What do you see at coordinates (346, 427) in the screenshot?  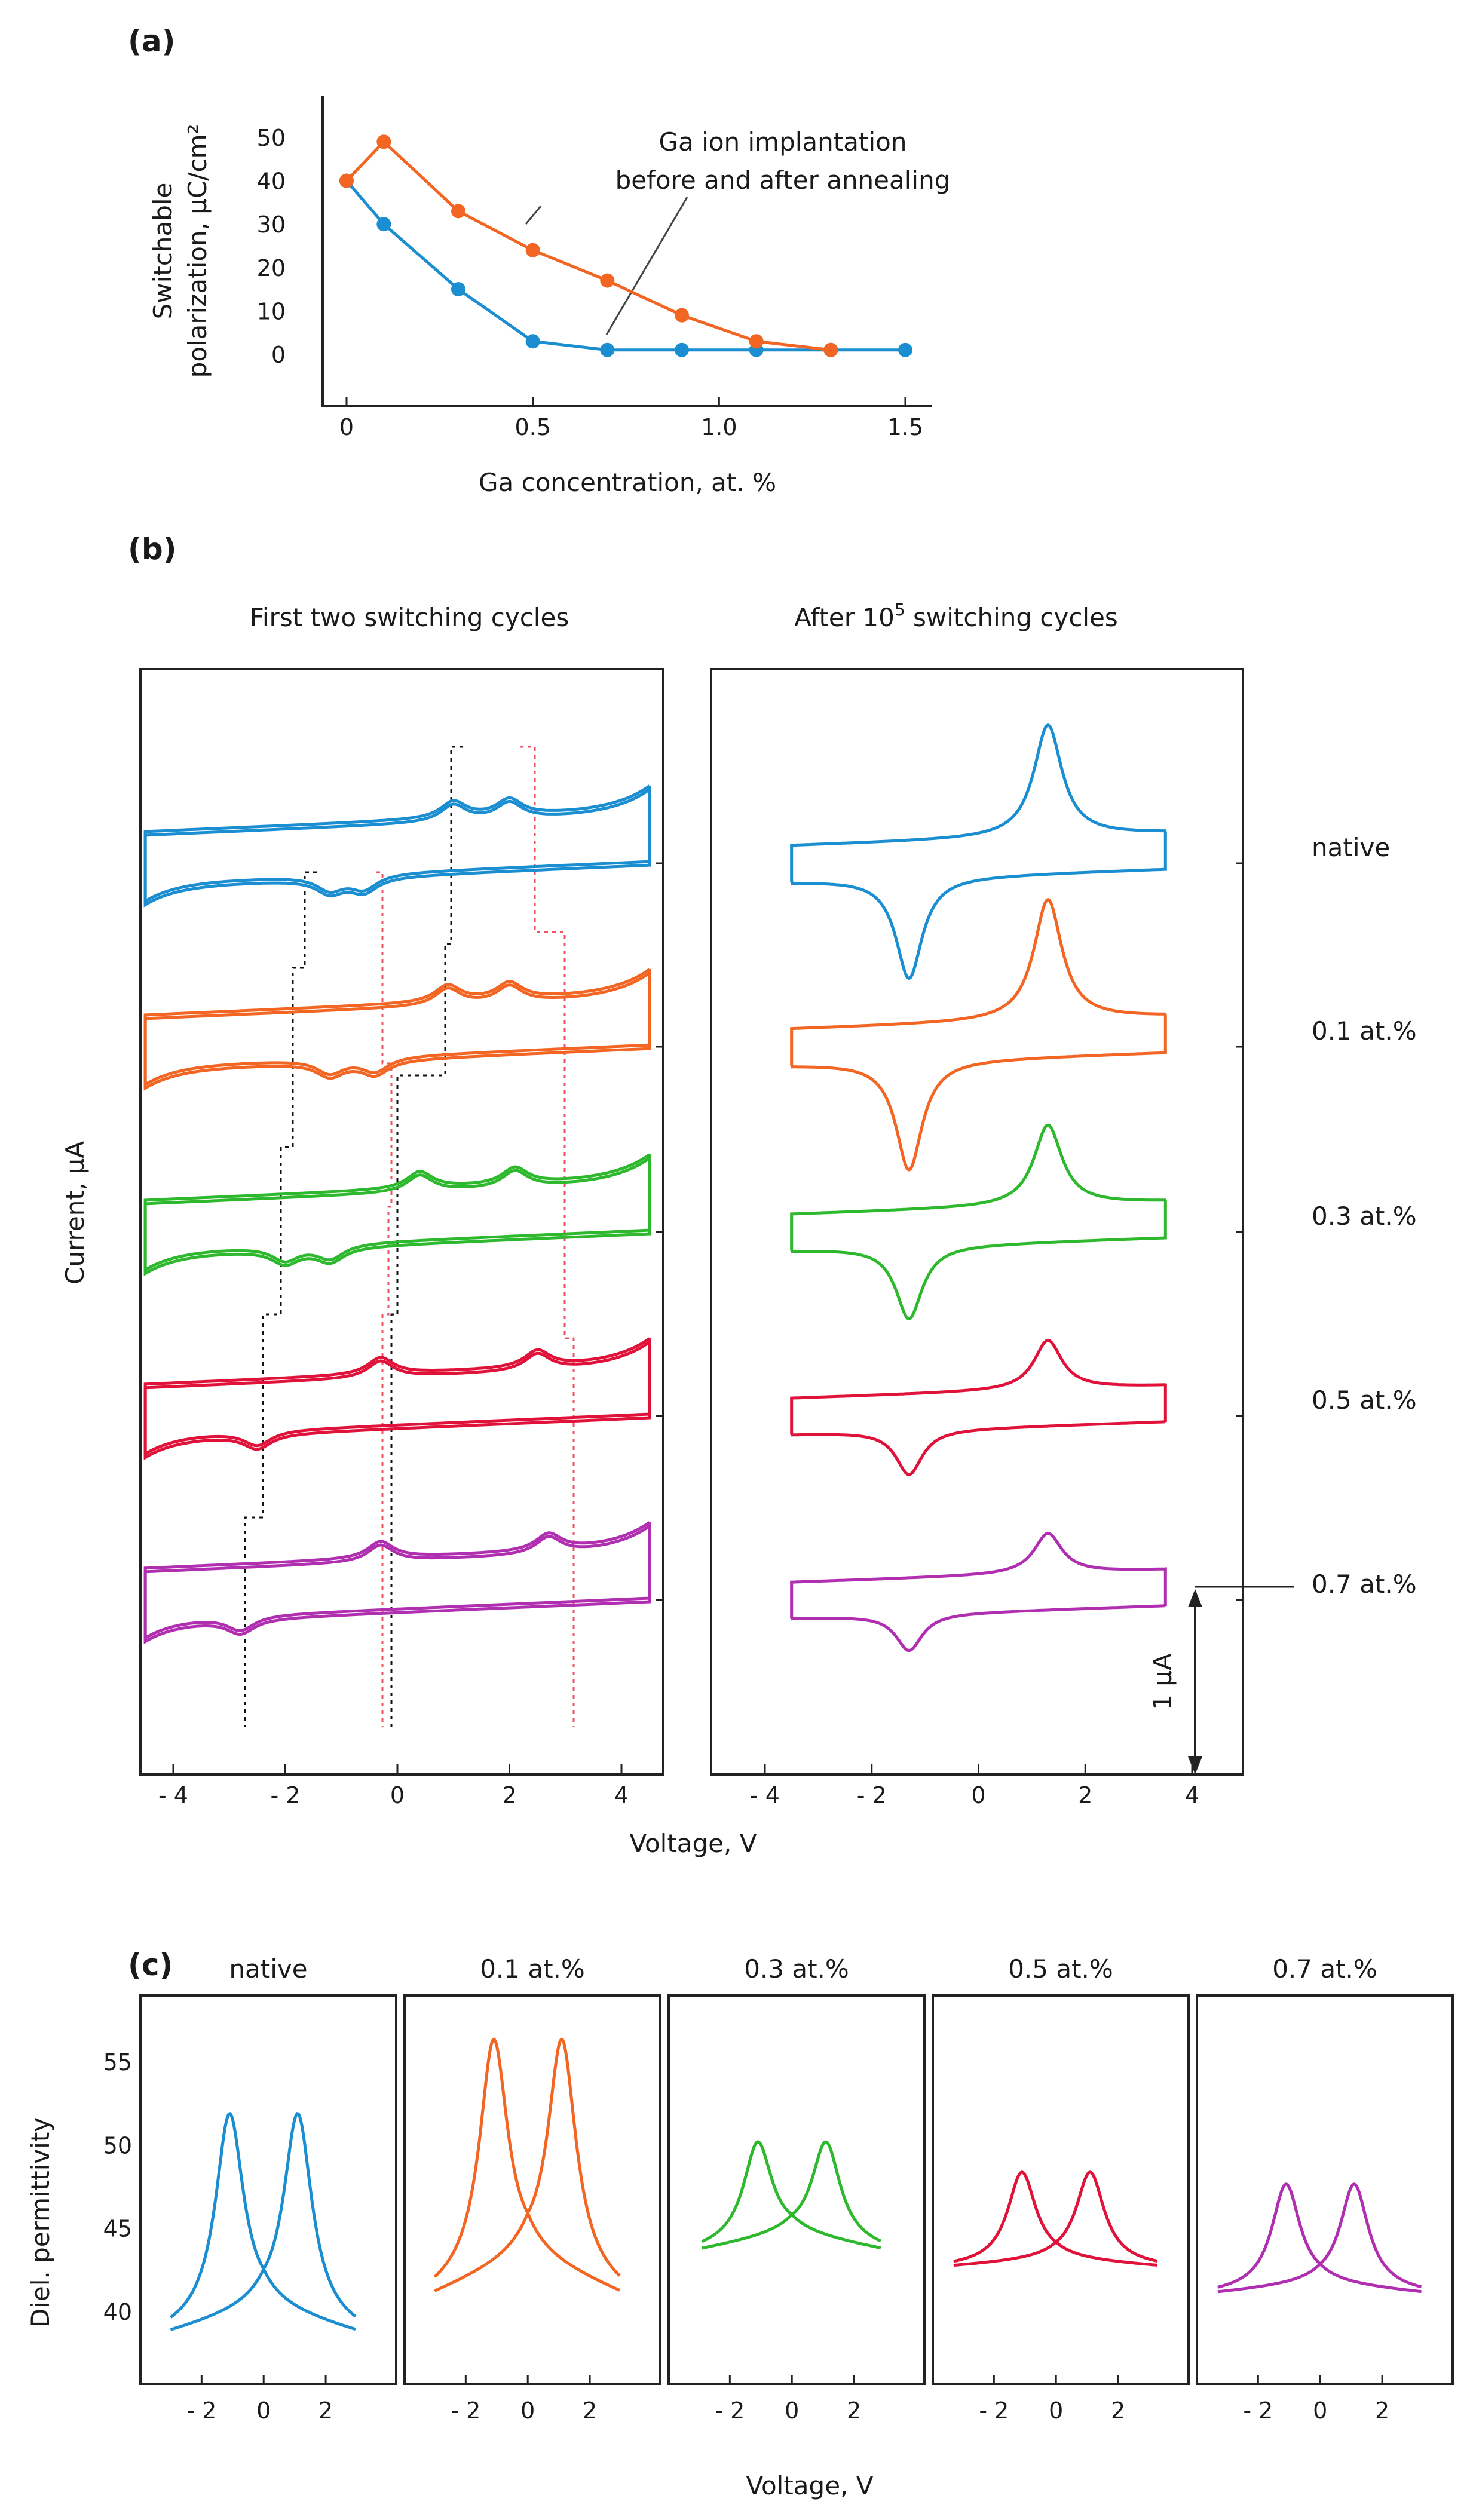 I see `a-xtick-label: 0` at bounding box center [346, 427].